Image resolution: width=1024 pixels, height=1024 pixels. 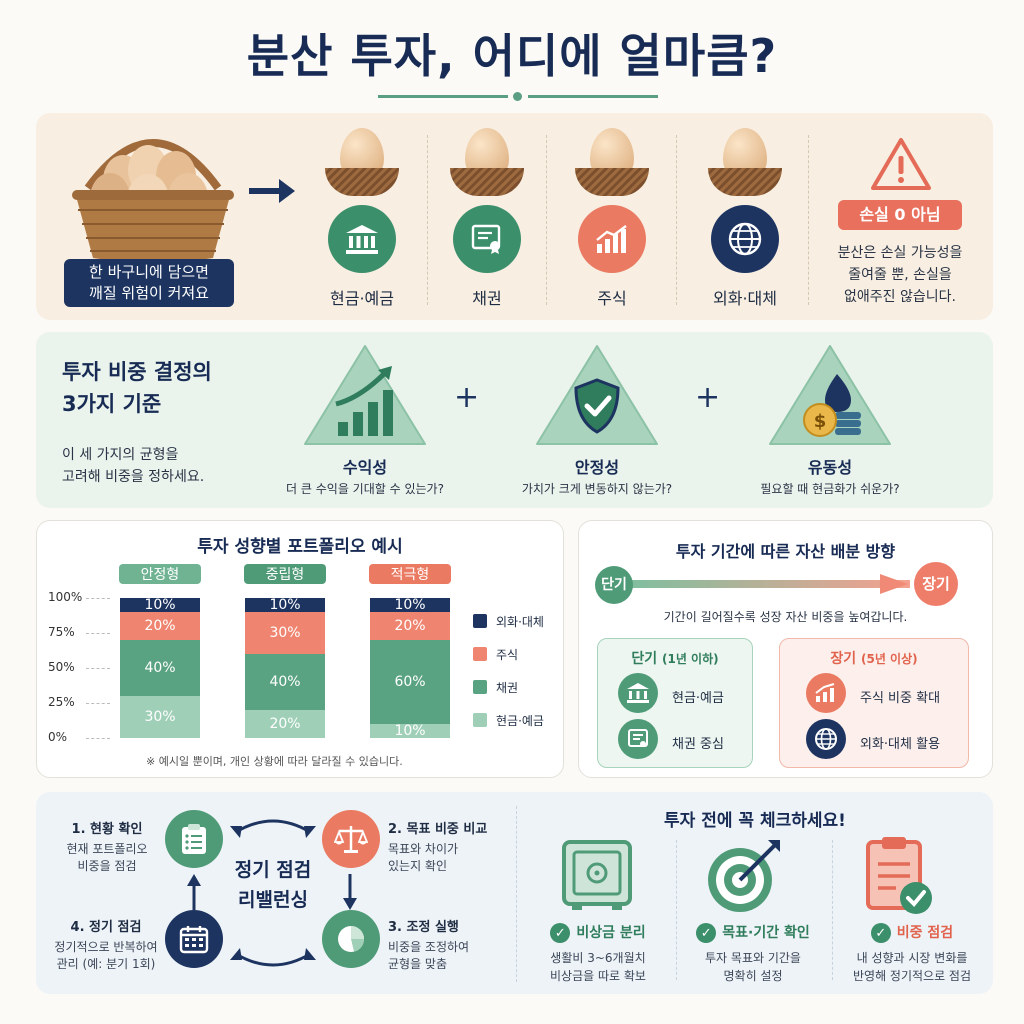 What do you see at coordinates (830, 489) in the screenshot?
I see `criteria-desc: 필요할 때 현금화가 쉬운가?` at bounding box center [830, 489].